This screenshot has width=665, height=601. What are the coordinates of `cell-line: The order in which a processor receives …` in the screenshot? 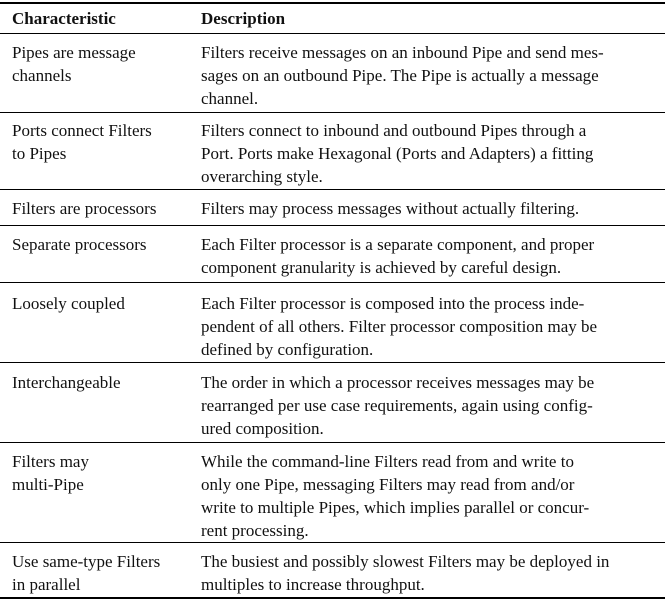 It's located at (398, 382).